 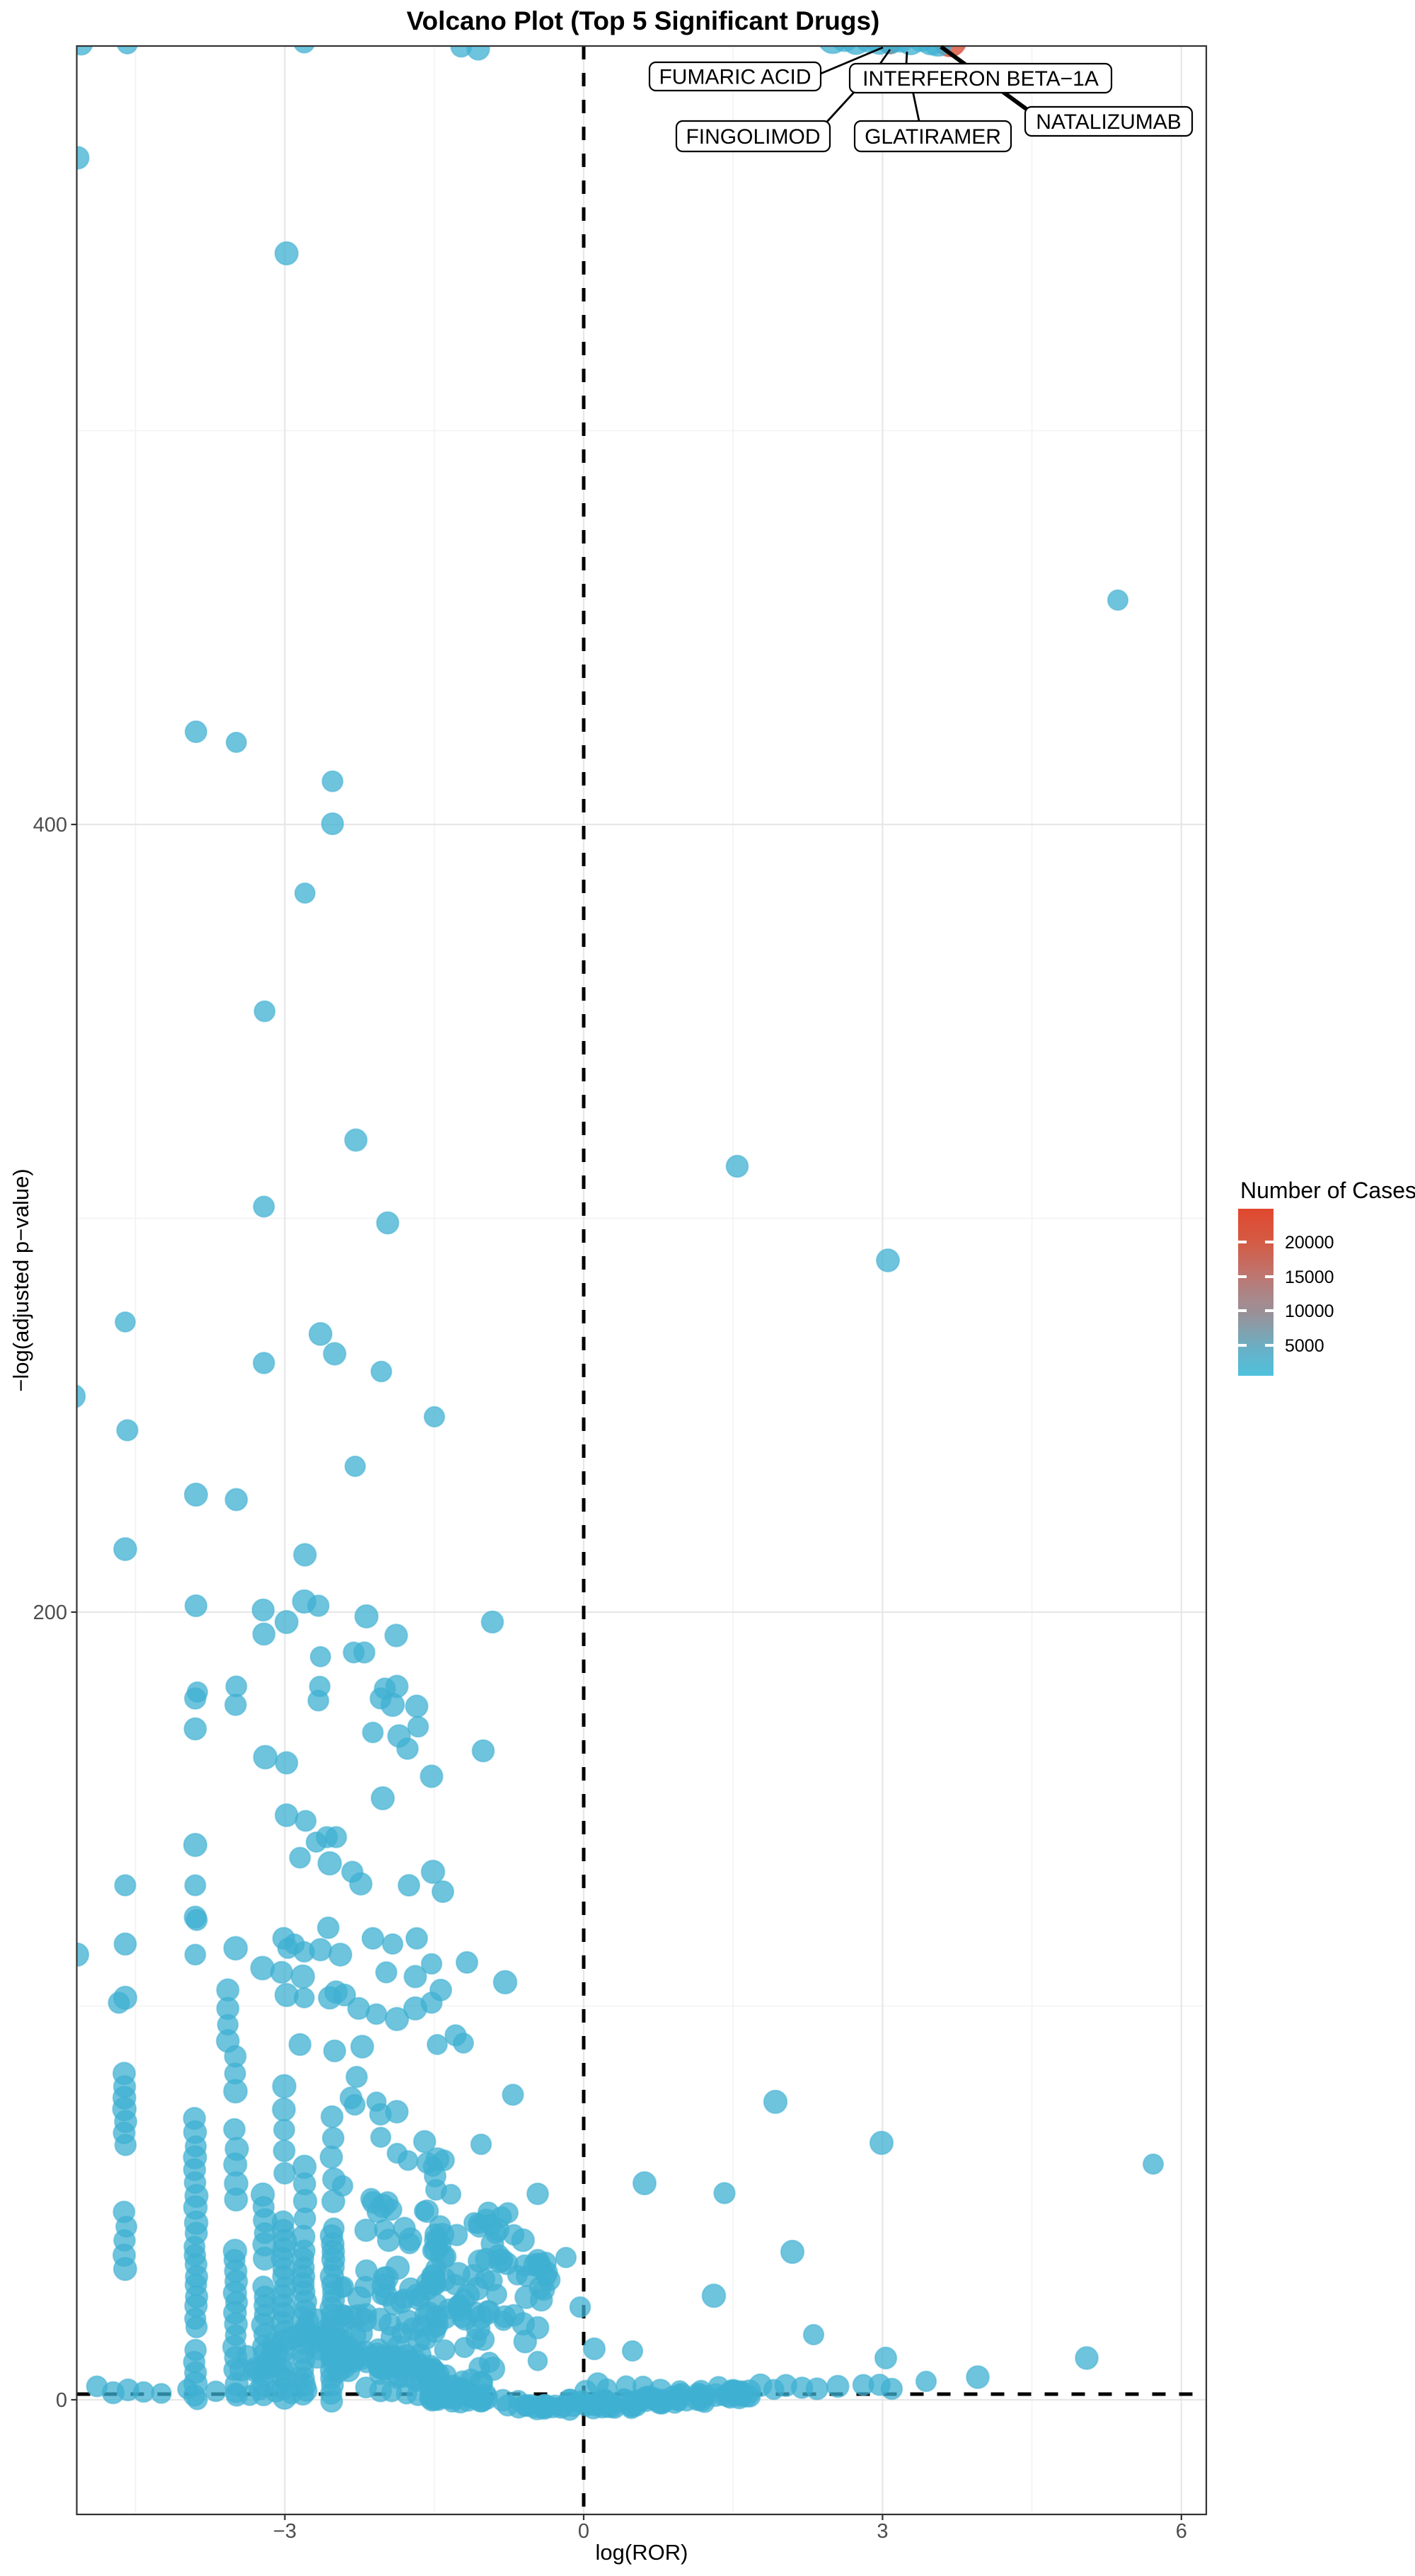 What do you see at coordinates (981, 79) in the screenshot?
I see `svg-text: INTERFERON BETA−1A` at bounding box center [981, 79].